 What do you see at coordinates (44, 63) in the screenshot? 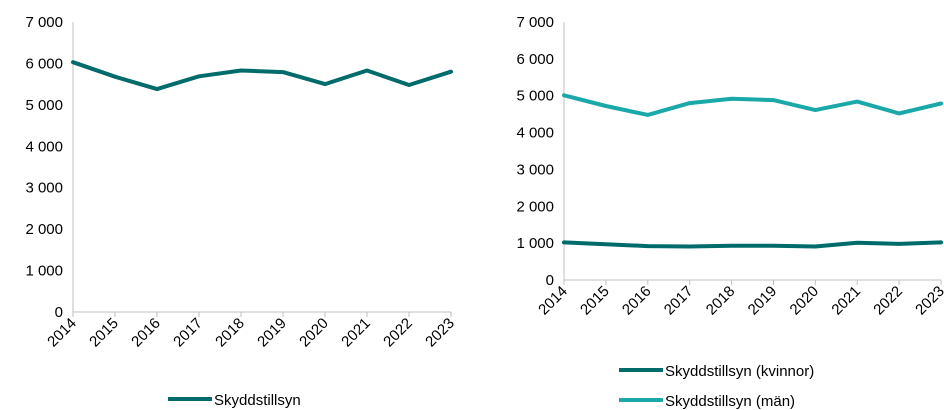
I see `chart-1-y-tick-label: 6 000` at bounding box center [44, 63].